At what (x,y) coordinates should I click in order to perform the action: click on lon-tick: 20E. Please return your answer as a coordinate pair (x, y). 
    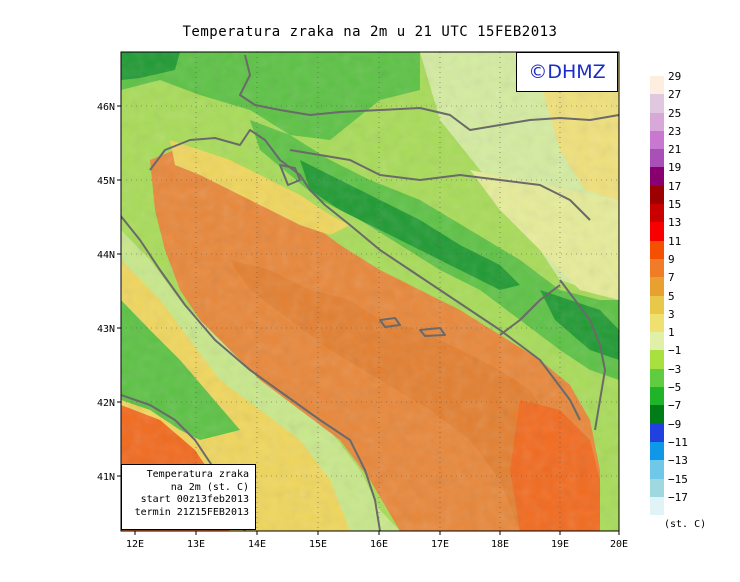
    Looking at the image, I should click on (619, 544).